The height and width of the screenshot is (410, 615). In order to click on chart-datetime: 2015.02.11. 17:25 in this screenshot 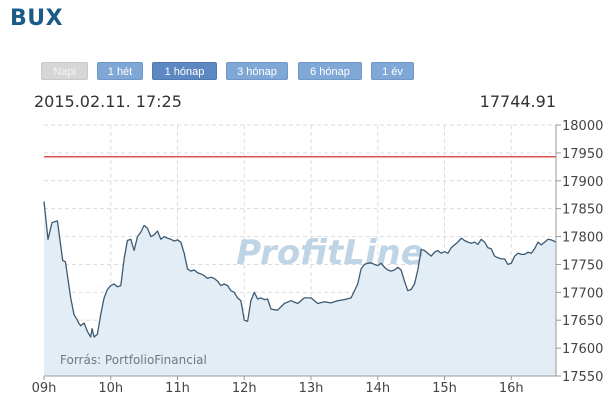, I will do `click(108, 101)`.